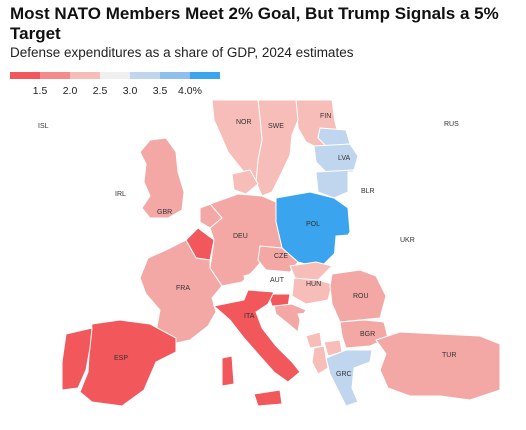  Describe the element at coordinates (312, 291) in the screenshot. I see `country-hun` at that location.